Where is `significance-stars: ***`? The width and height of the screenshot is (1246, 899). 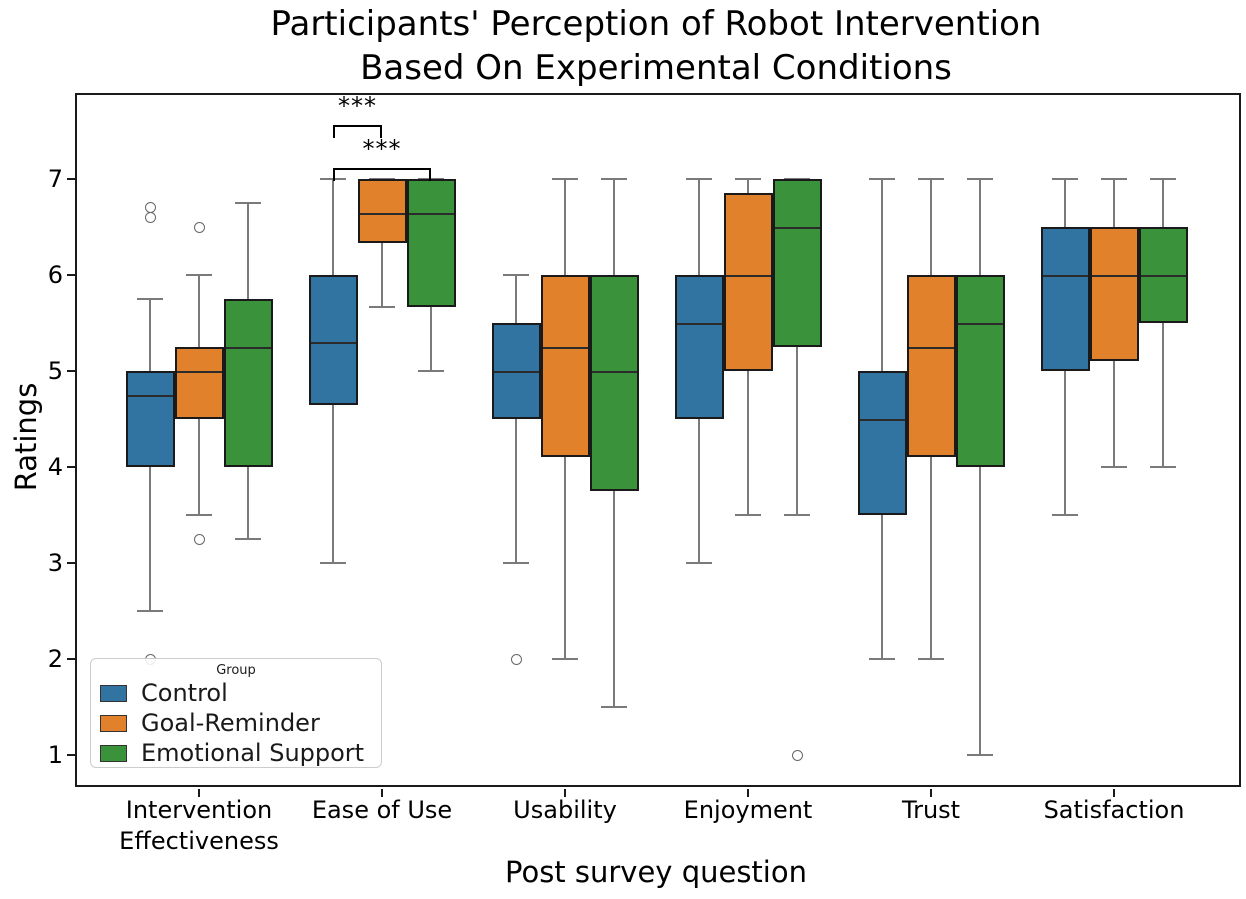
significance-stars: *** is located at coordinates (357, 106).